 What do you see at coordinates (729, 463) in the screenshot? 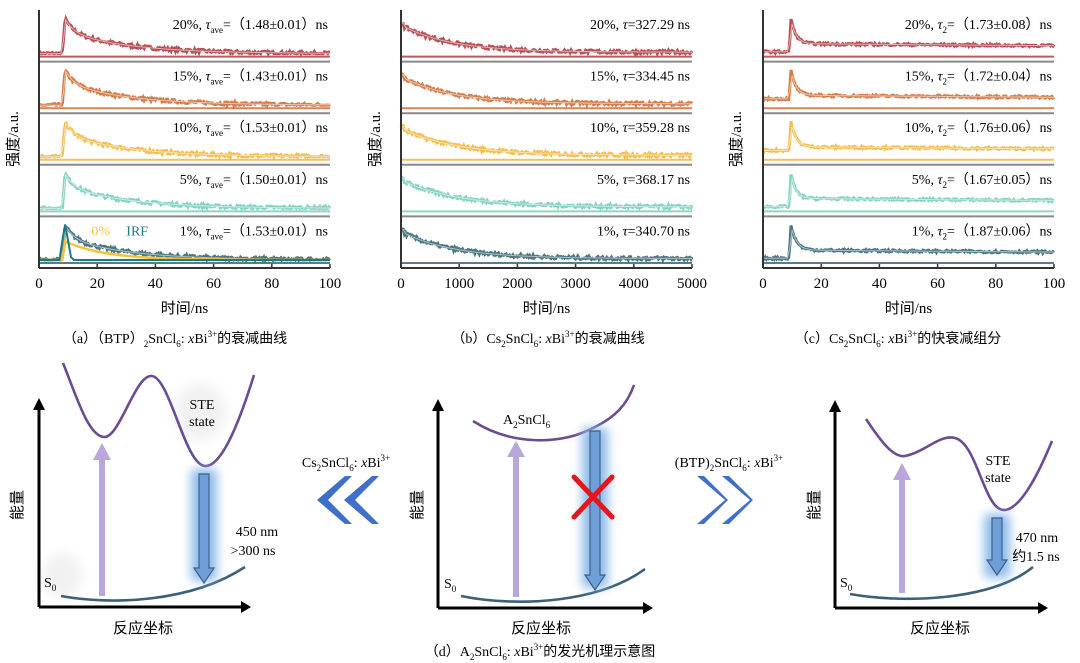
I see `right-transition-label: (BTP)2SnCl6: xBi3+` at bounding box center [729, 463].